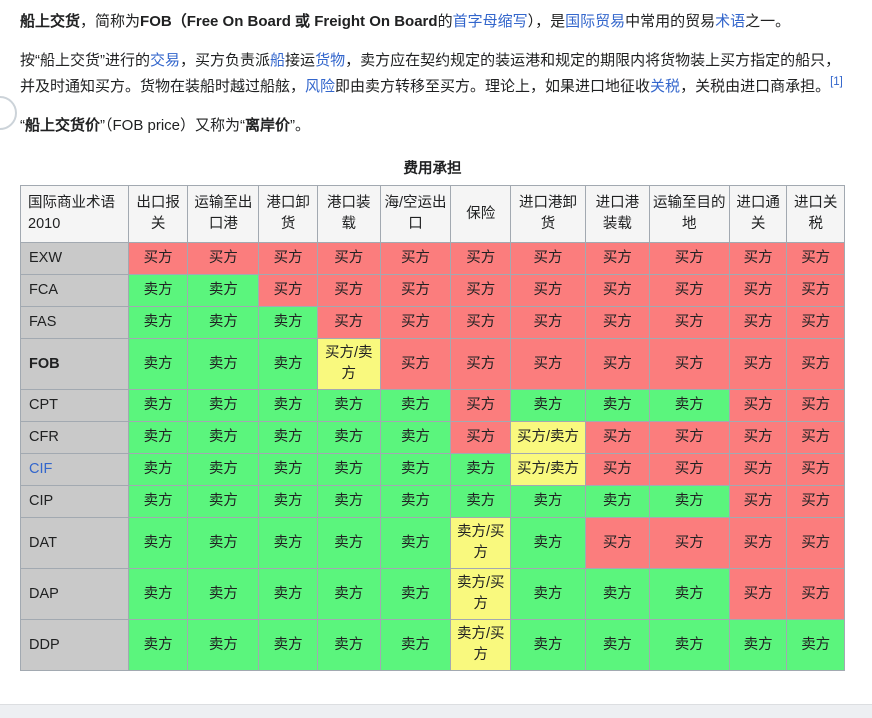 The width and height of the screenshot is (872, 718). Describe the element at coordinates (85, 60) in the screenshot. I see `text-span: 按“船上交货”进行的` at that location.